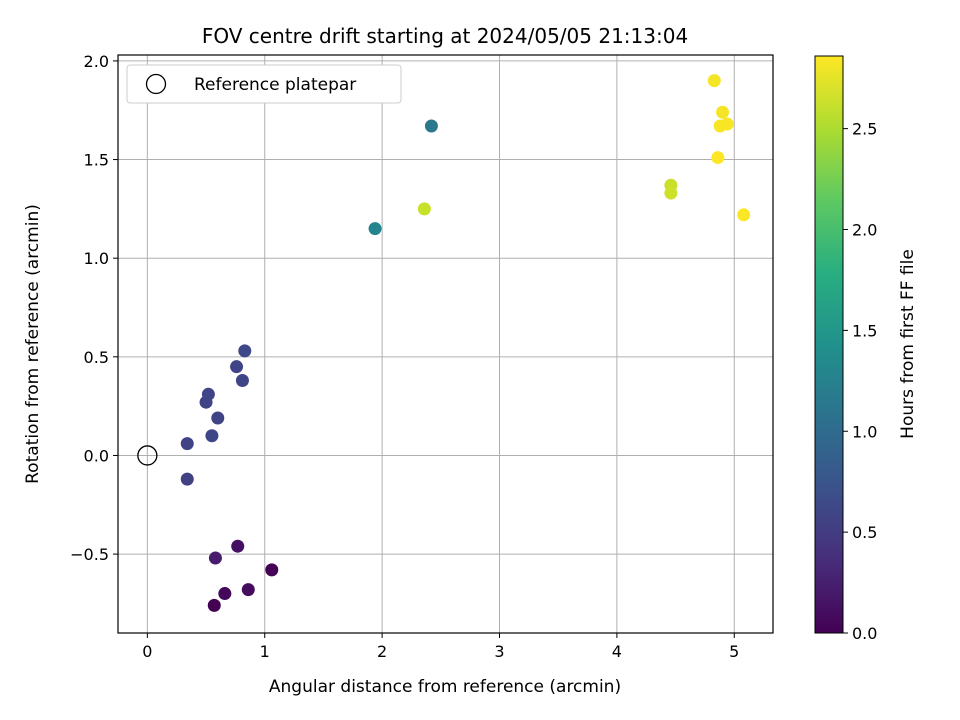 This screenshot has width=960, height=720. Describe the element at coordinates (829, 344) in the screenshot. I see `colorbar-gradient` at that location.